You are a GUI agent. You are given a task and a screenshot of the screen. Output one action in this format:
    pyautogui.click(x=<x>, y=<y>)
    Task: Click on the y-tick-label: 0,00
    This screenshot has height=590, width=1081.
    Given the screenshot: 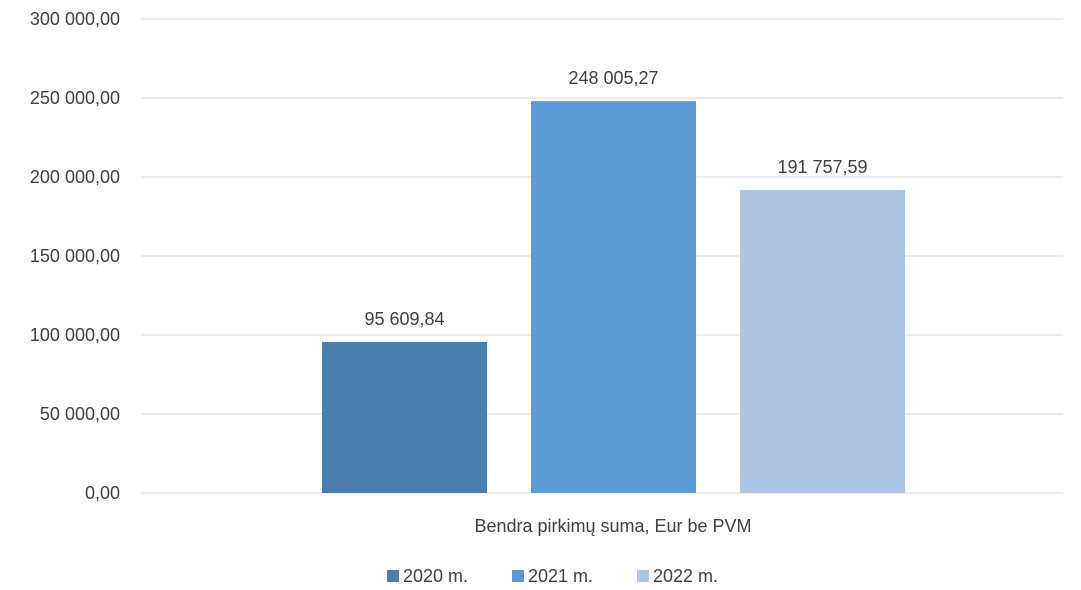 What is the action you would take?
    pyautogui.click(x=102, y=493)
    